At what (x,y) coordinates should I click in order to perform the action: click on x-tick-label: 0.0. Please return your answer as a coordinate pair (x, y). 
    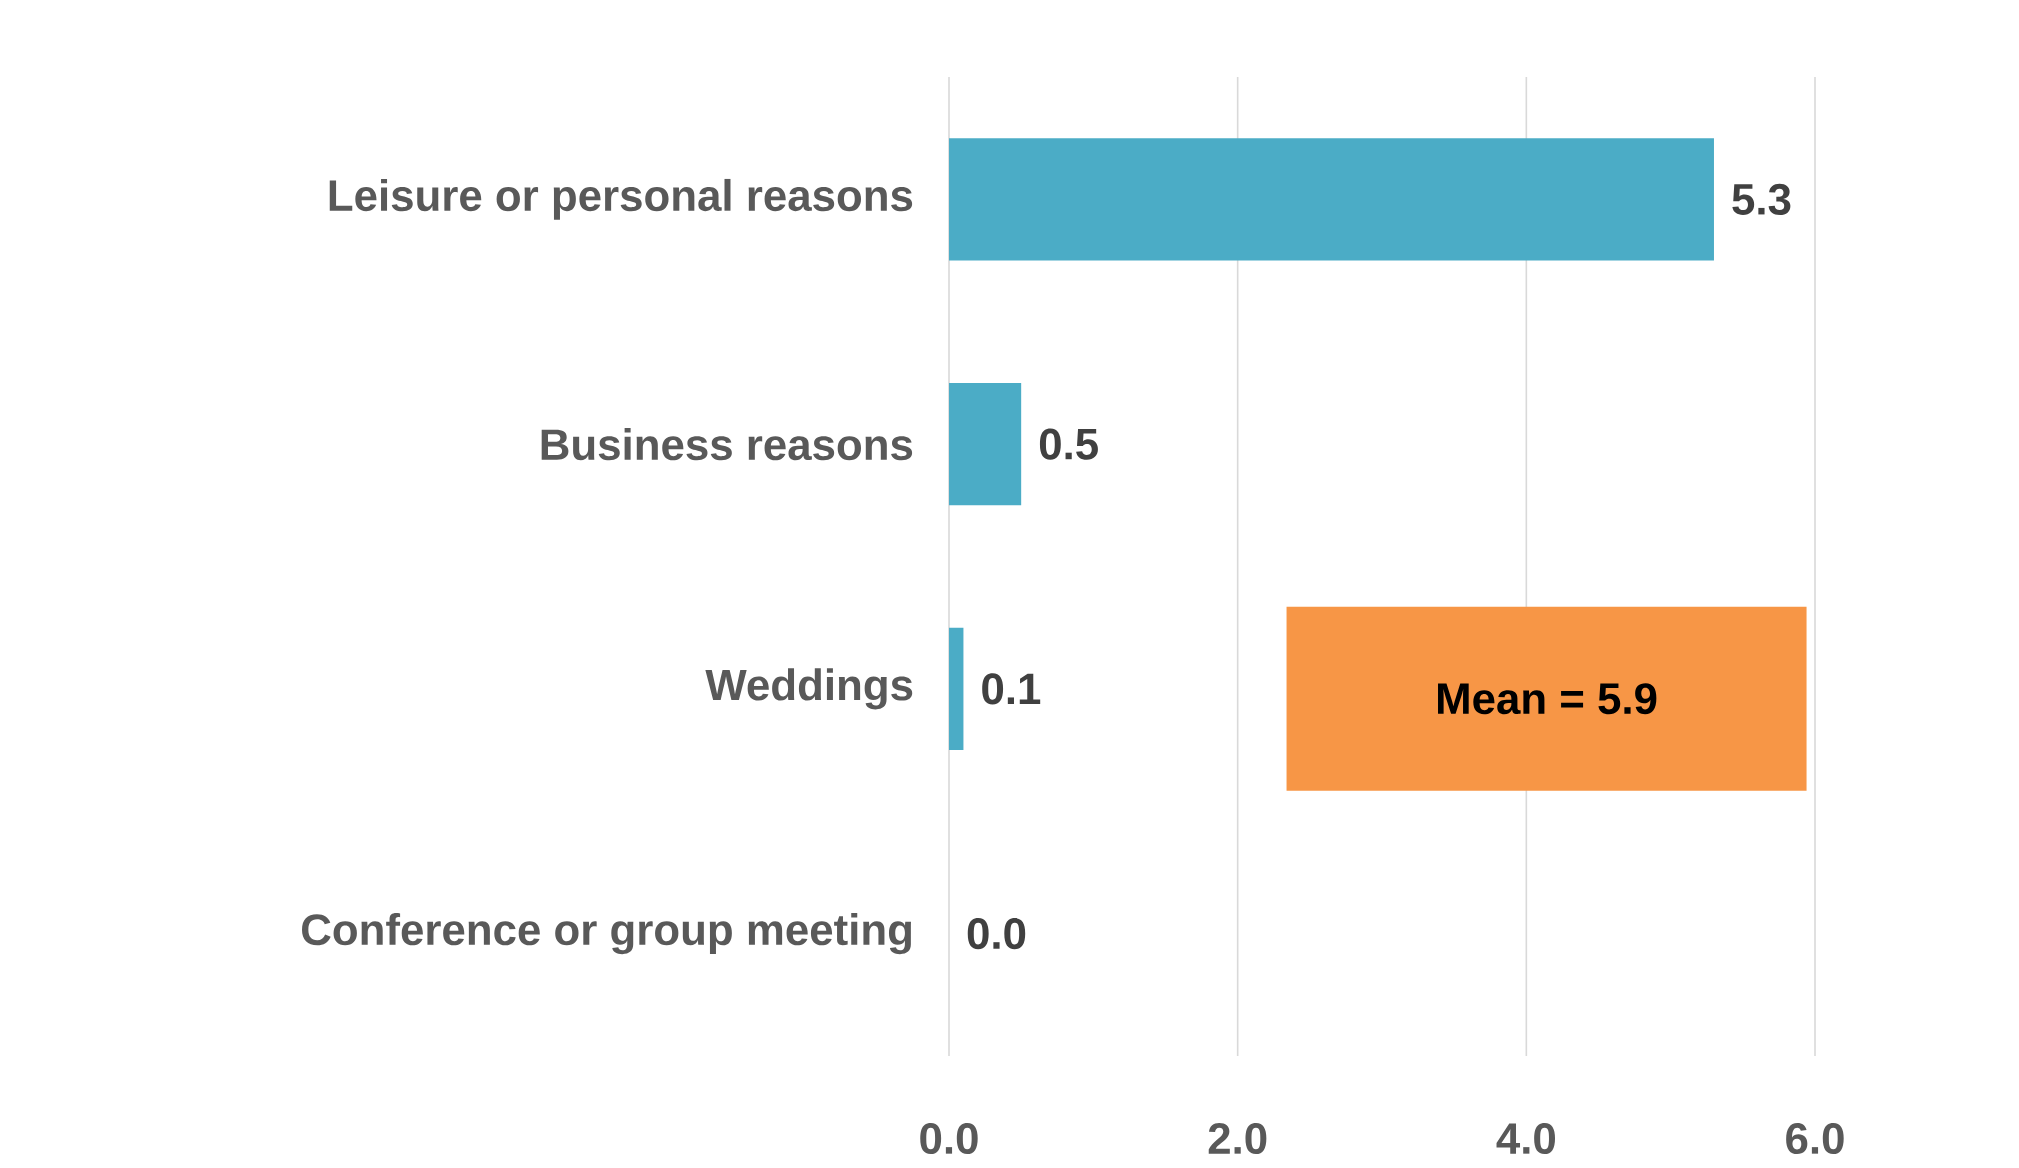
    Looking at the image, I should click on (949, 1139).